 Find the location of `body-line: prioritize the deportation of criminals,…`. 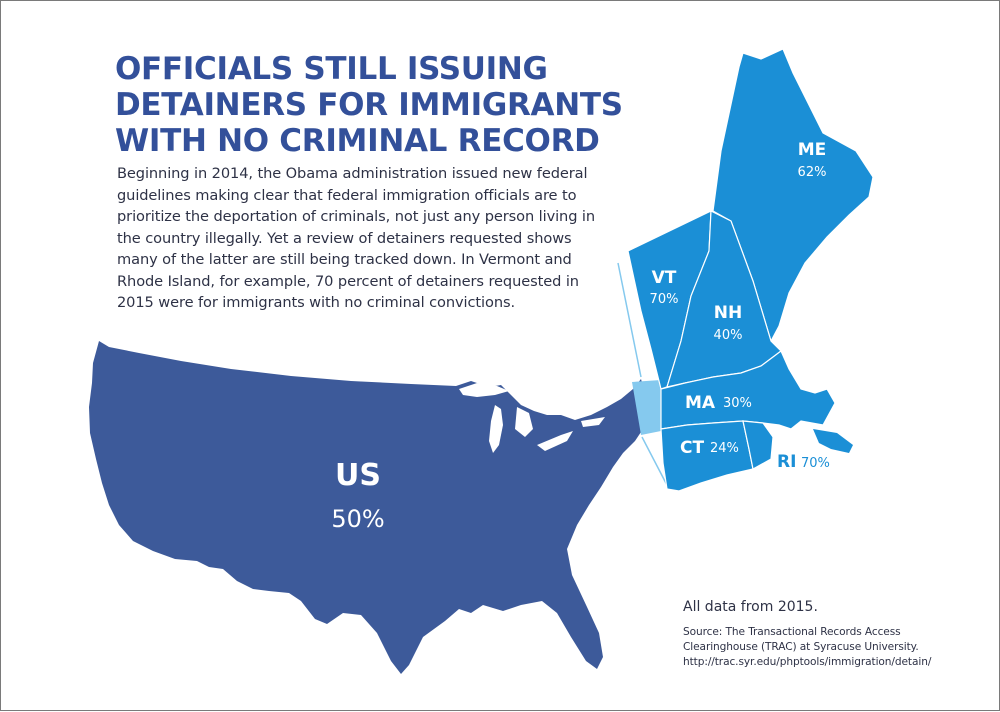

body-line: prioritize the deportation of criminals,… is located at coordinates (356, 216).